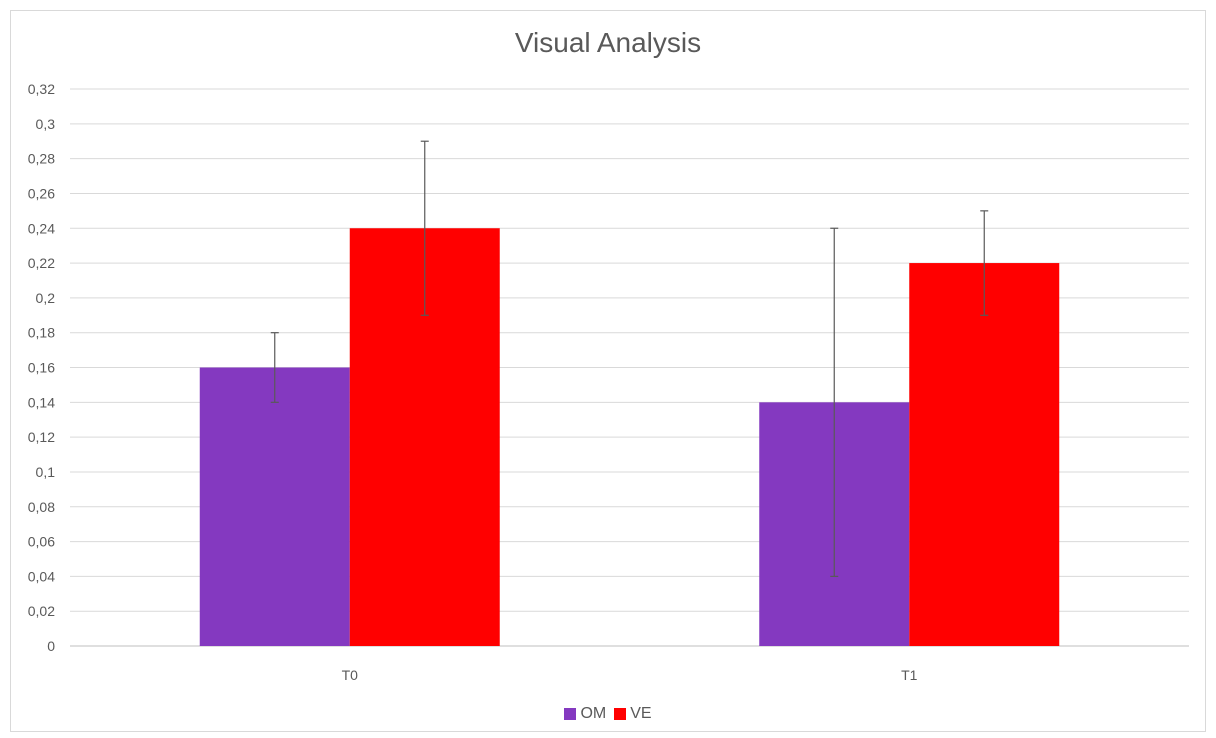 This screenshot has width=1216, height=738. Describe the element at coordinates (608, 42) in the screenshot. I see `chart-title: Visual Analysis` at that location.